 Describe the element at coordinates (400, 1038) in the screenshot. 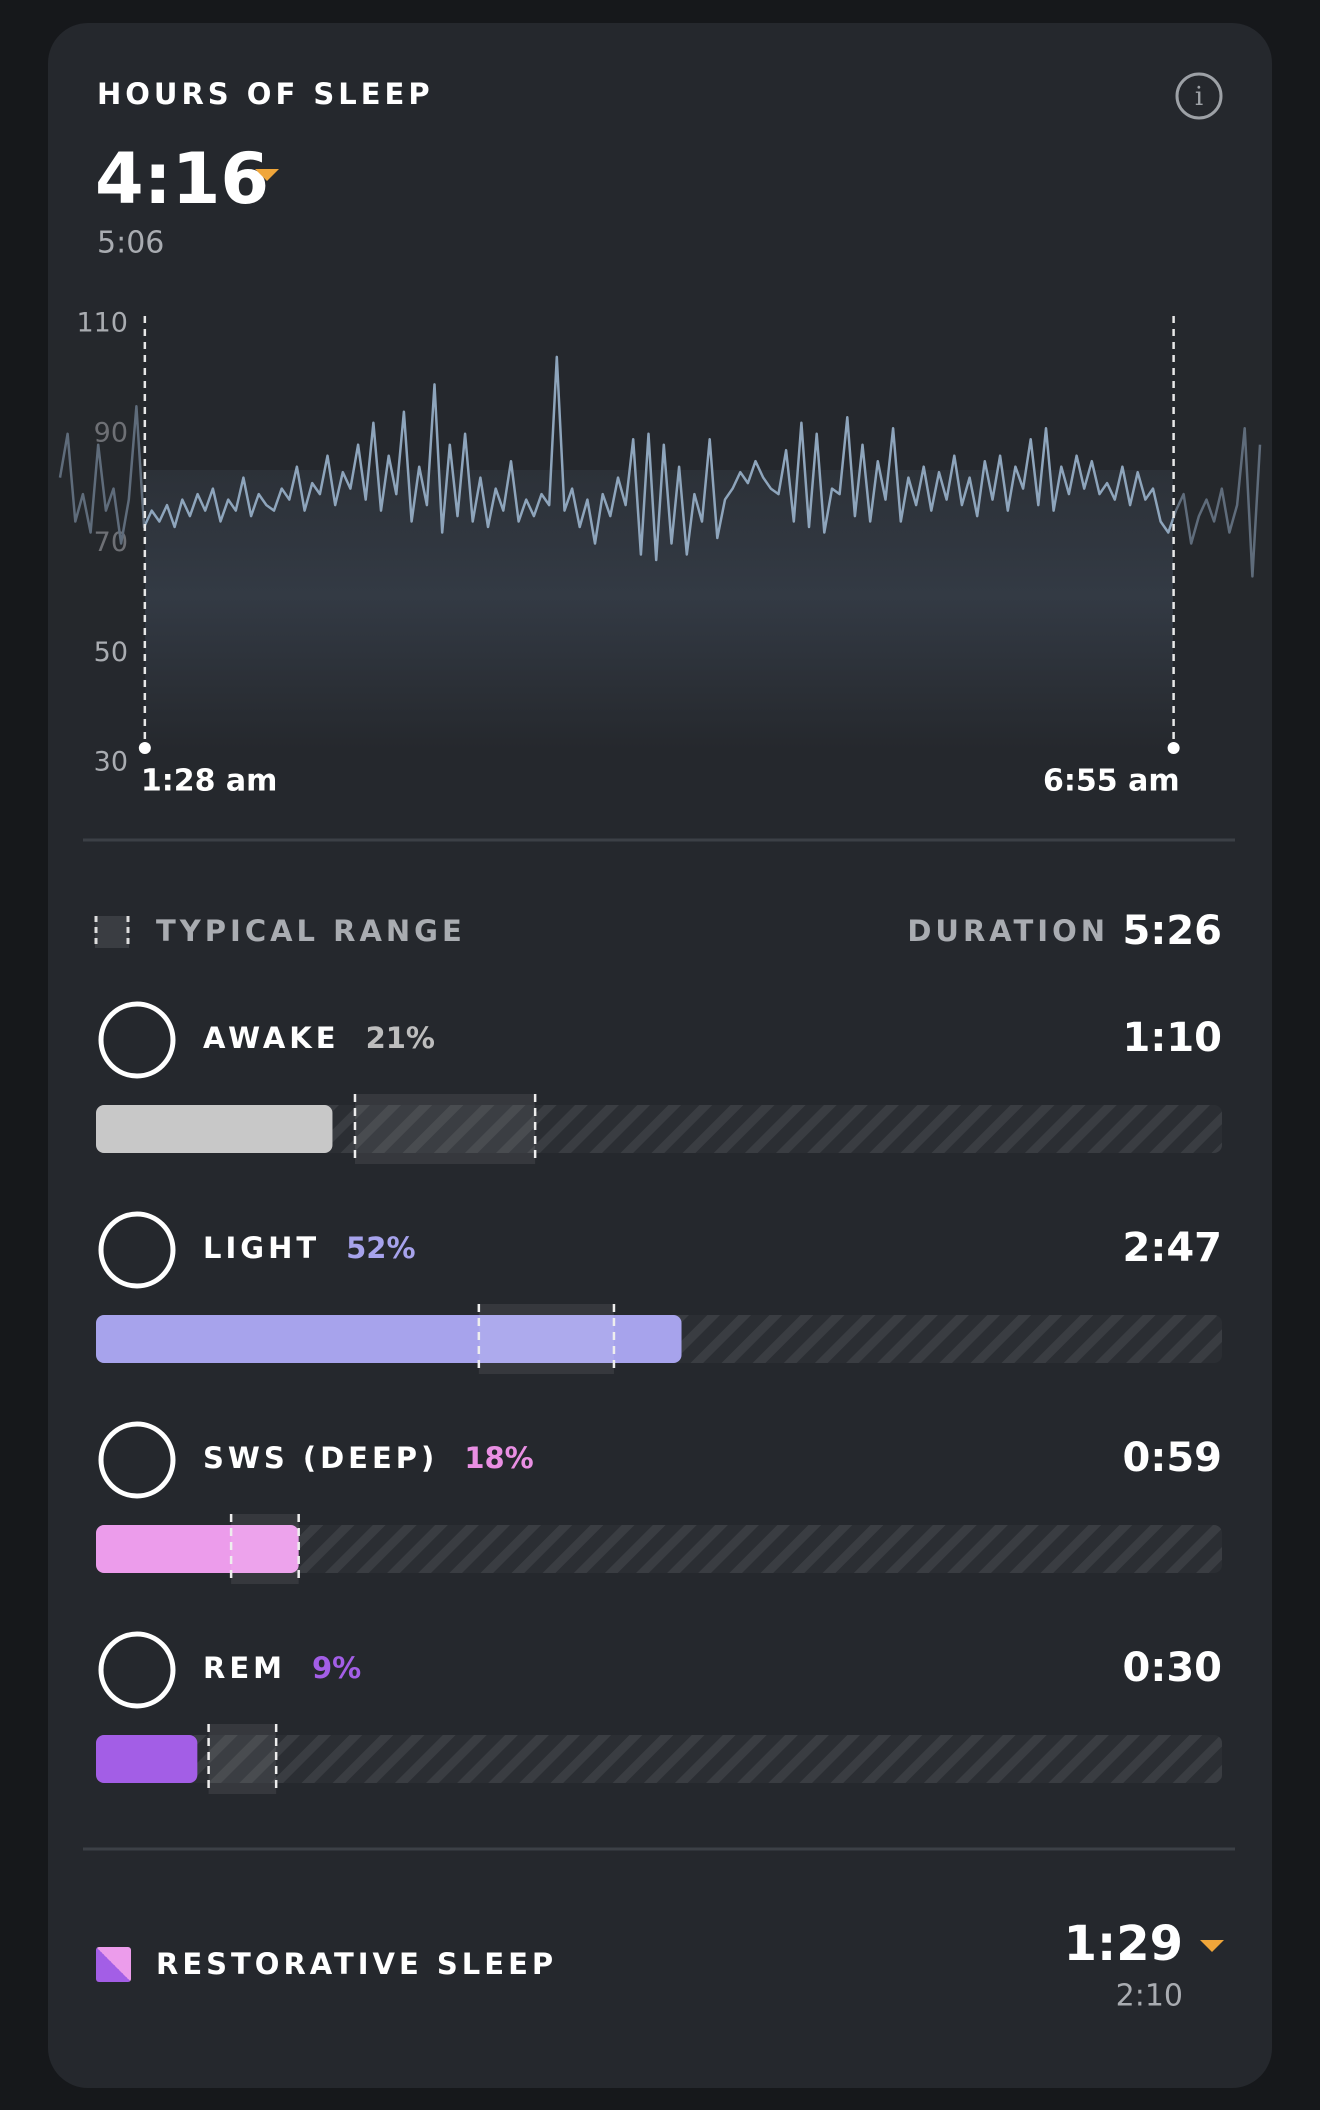

I see `stage-percent: 21%` at that location.